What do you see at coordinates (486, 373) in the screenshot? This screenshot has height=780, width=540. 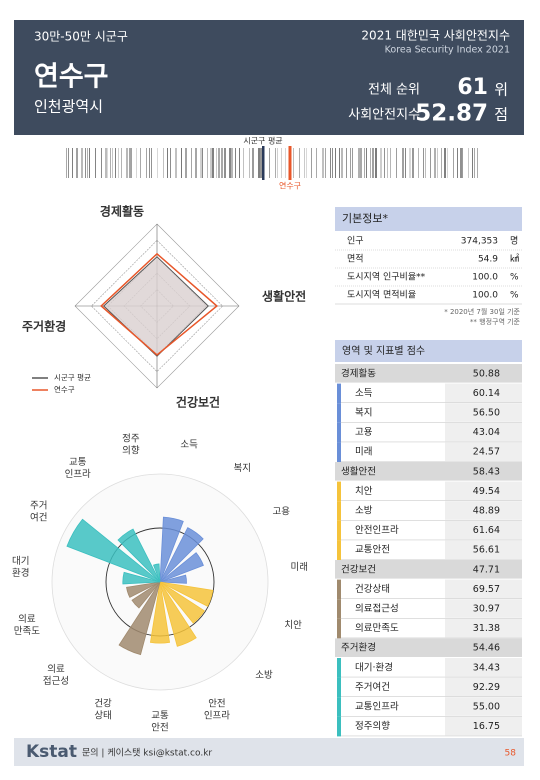 I see `domain-score: 50.88` at bounding box center [486, 373].